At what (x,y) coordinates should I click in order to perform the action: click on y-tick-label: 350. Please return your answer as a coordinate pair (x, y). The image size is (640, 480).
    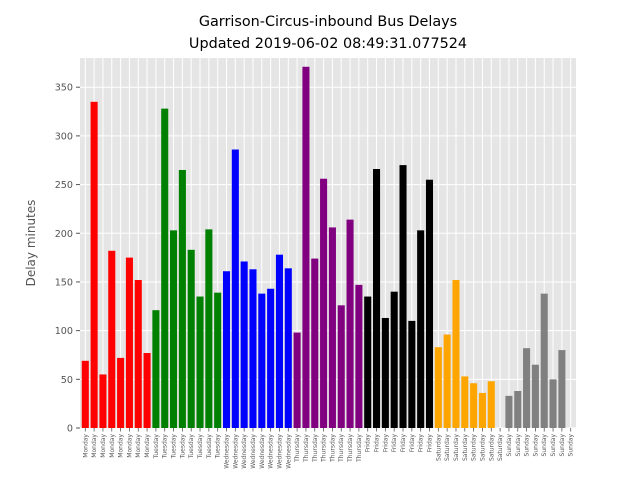
    Looking at the image, I should click on (64, 88).